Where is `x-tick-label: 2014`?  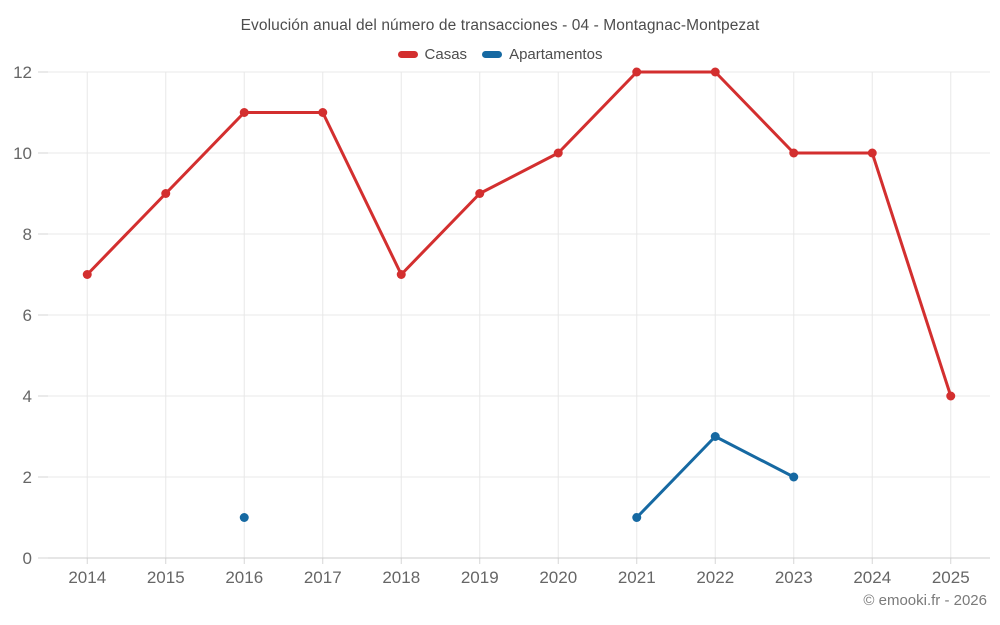 x-tick-label: 2014 is located at coordinates (87, 577).